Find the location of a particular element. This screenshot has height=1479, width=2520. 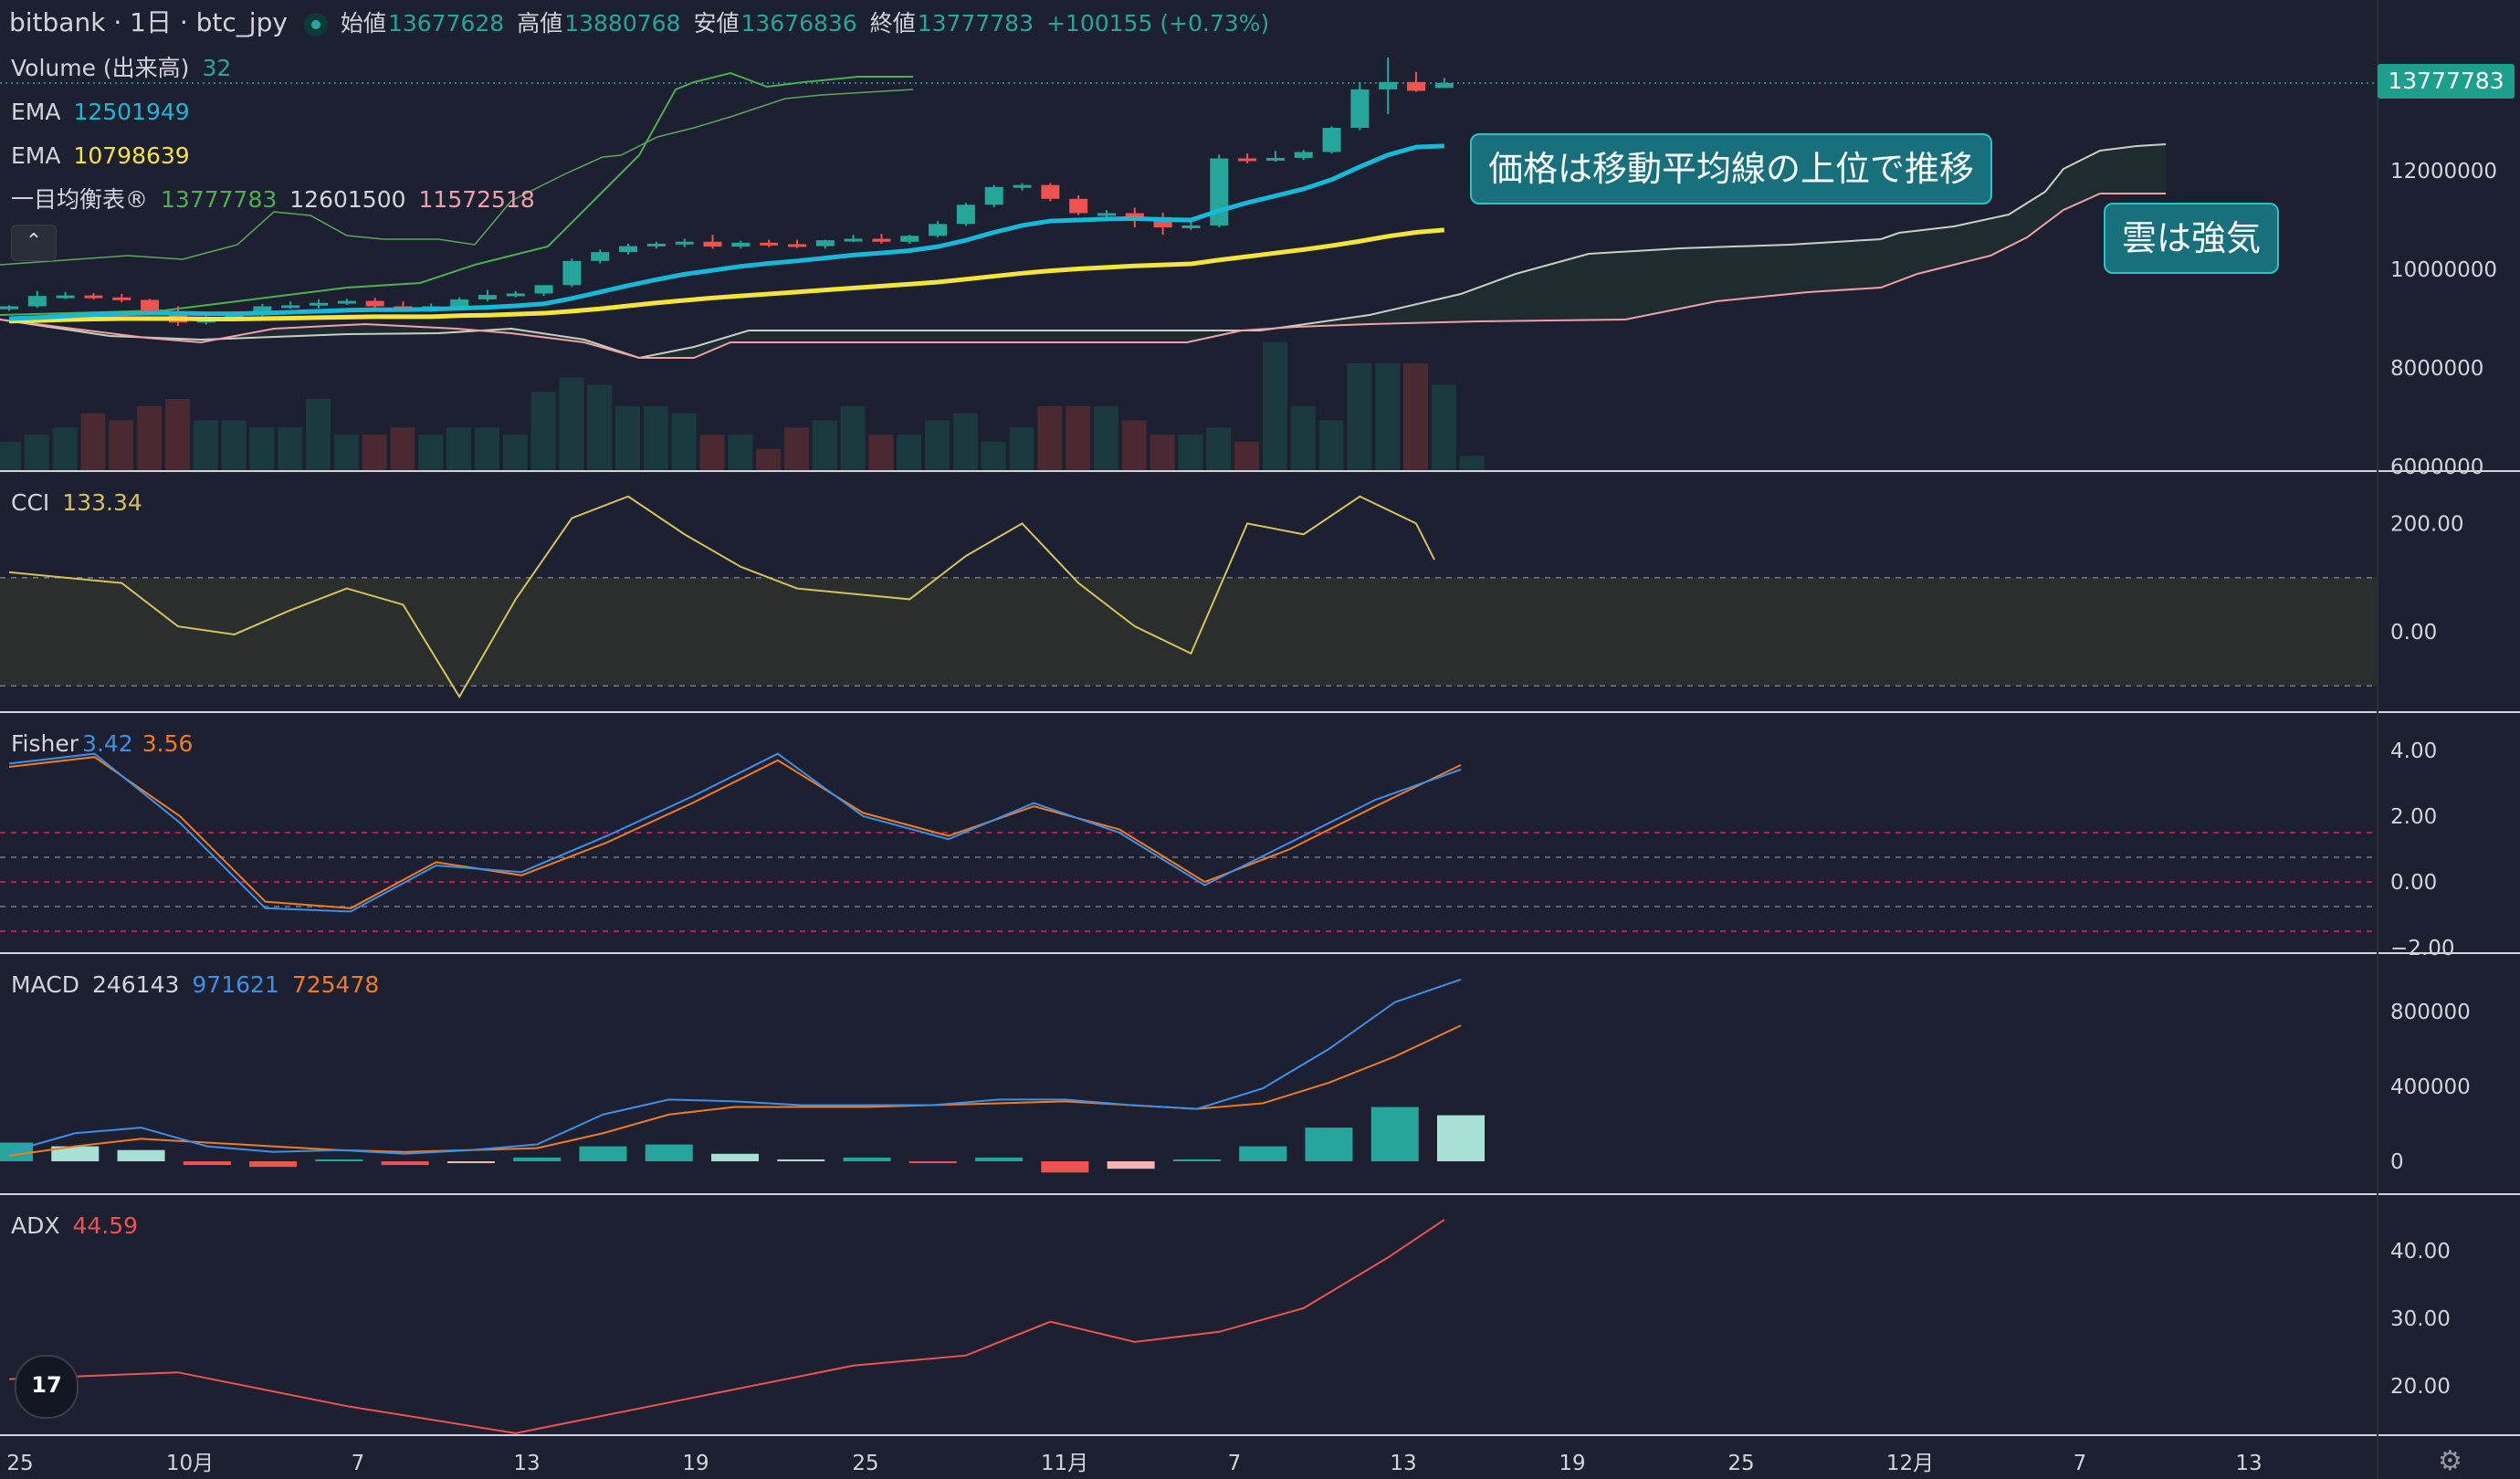

ema-fast-legend: EMA 12501949 is located at coordinates (107, 112).